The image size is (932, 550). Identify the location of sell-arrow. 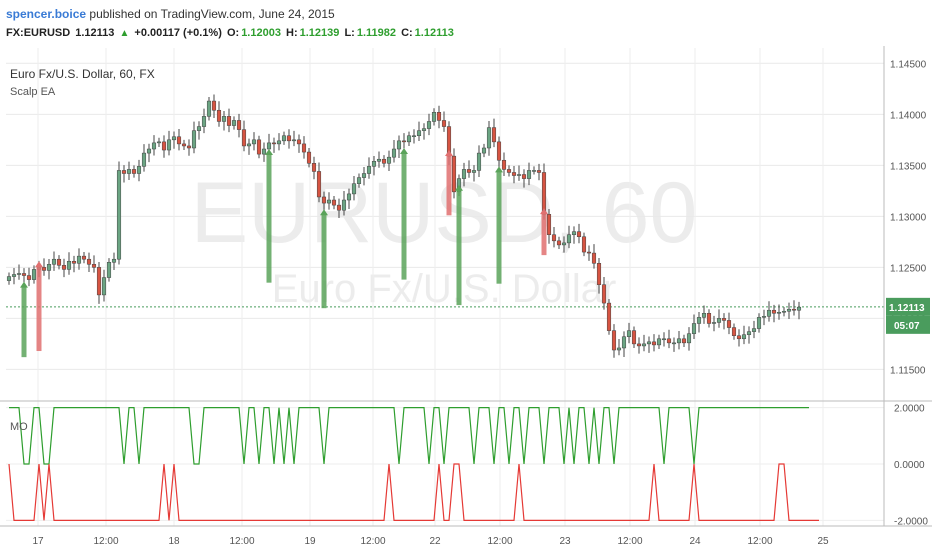
(449, 183).